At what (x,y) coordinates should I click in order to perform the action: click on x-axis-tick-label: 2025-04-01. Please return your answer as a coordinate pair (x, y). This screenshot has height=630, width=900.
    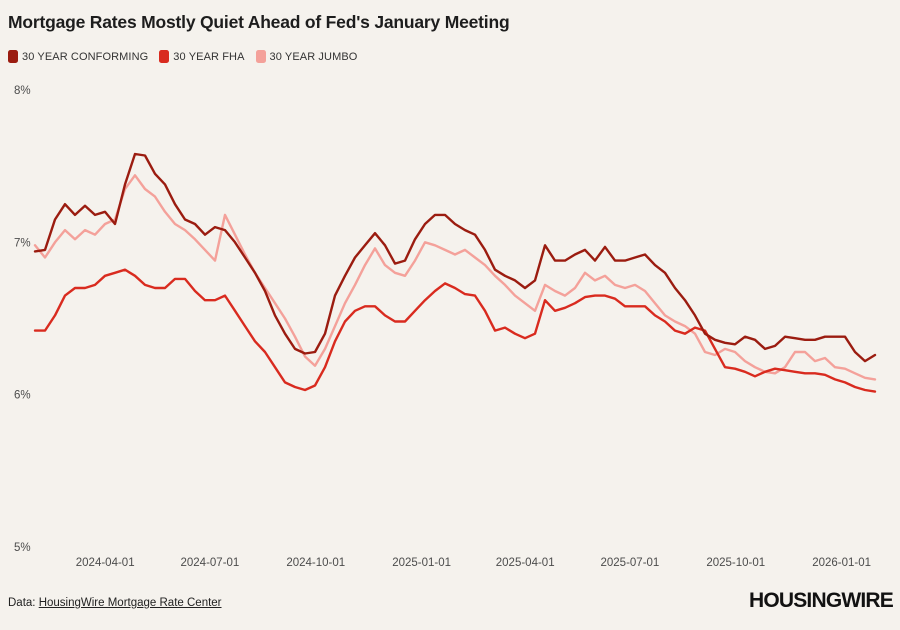
    Looking at the image, I should click on (525, 563).